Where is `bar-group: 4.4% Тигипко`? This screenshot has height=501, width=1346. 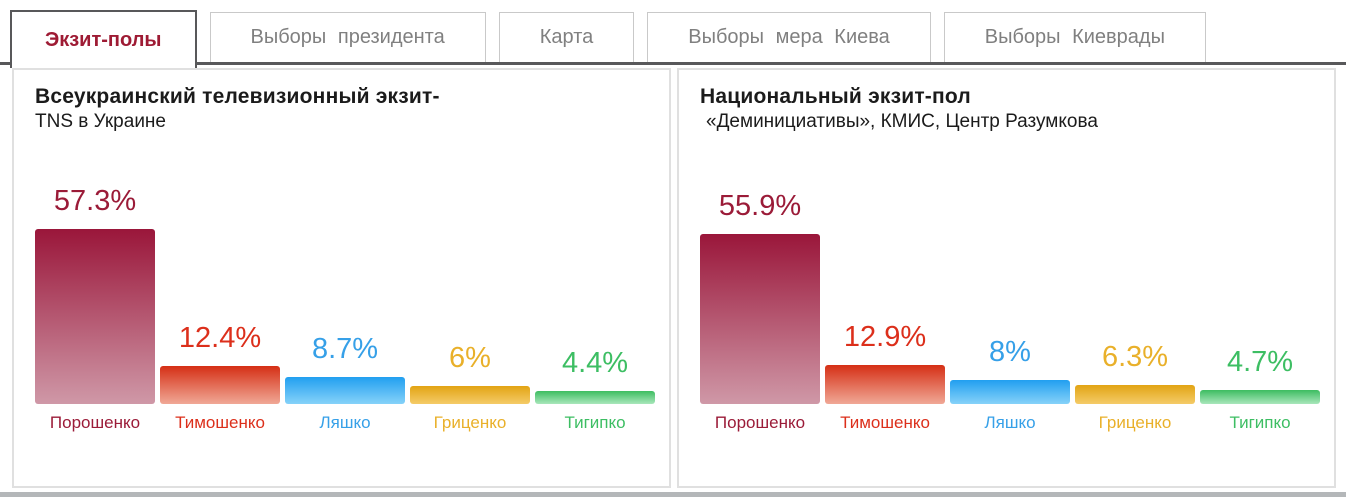
bar-group: 4.4% Тигипко is located at coordinates (595, 390).